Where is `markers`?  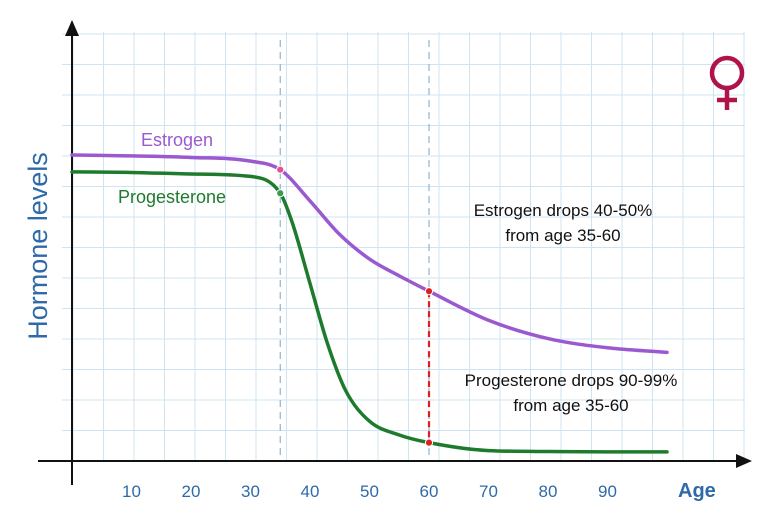
markers is located at coordinates (355, 306).